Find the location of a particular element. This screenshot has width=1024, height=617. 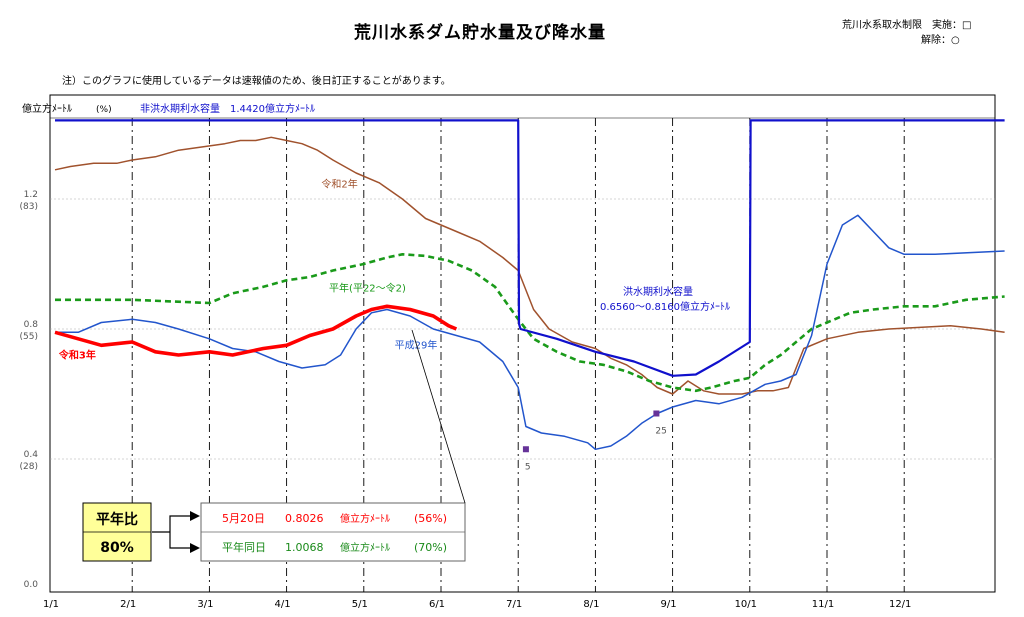

y-tick-label: 0.8 is located at coordinates (31, 325).